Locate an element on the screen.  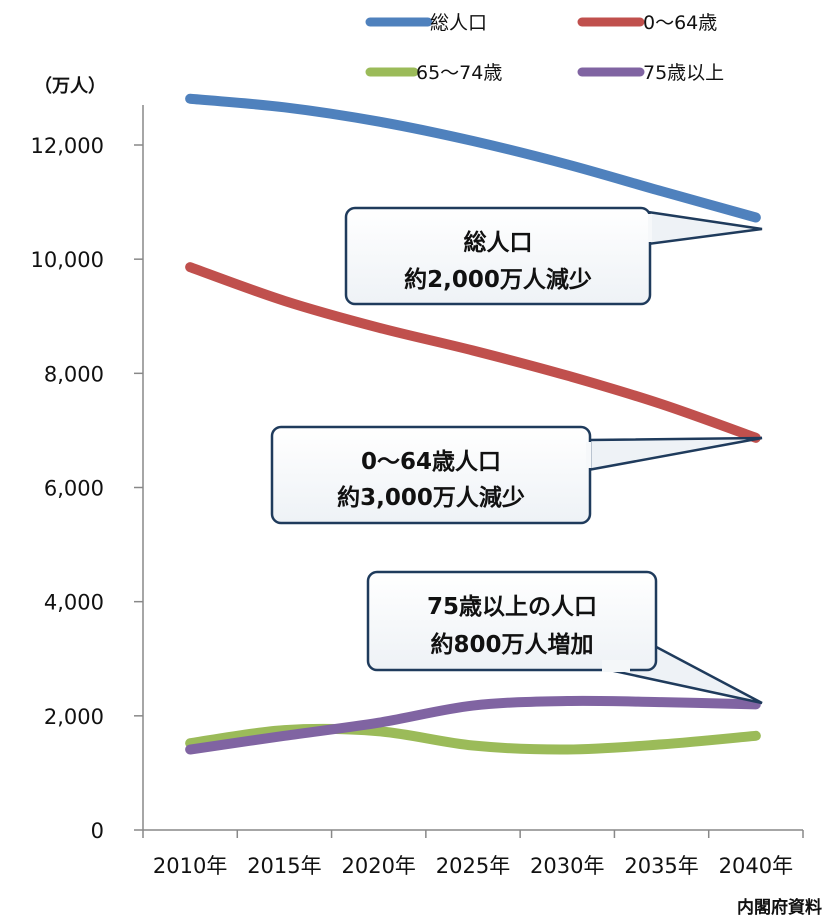
legend-label-0-64: 0〜64歳 is located at coordinates (680, 23).